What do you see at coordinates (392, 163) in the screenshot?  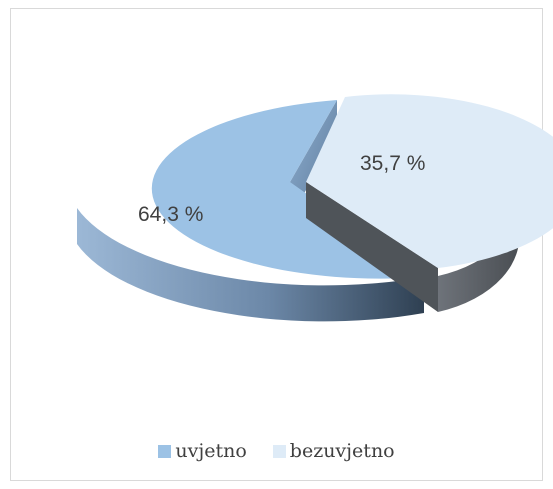 I see `data-label-bezuvjetno: 35,7 %` at bounding box center [392, 163].